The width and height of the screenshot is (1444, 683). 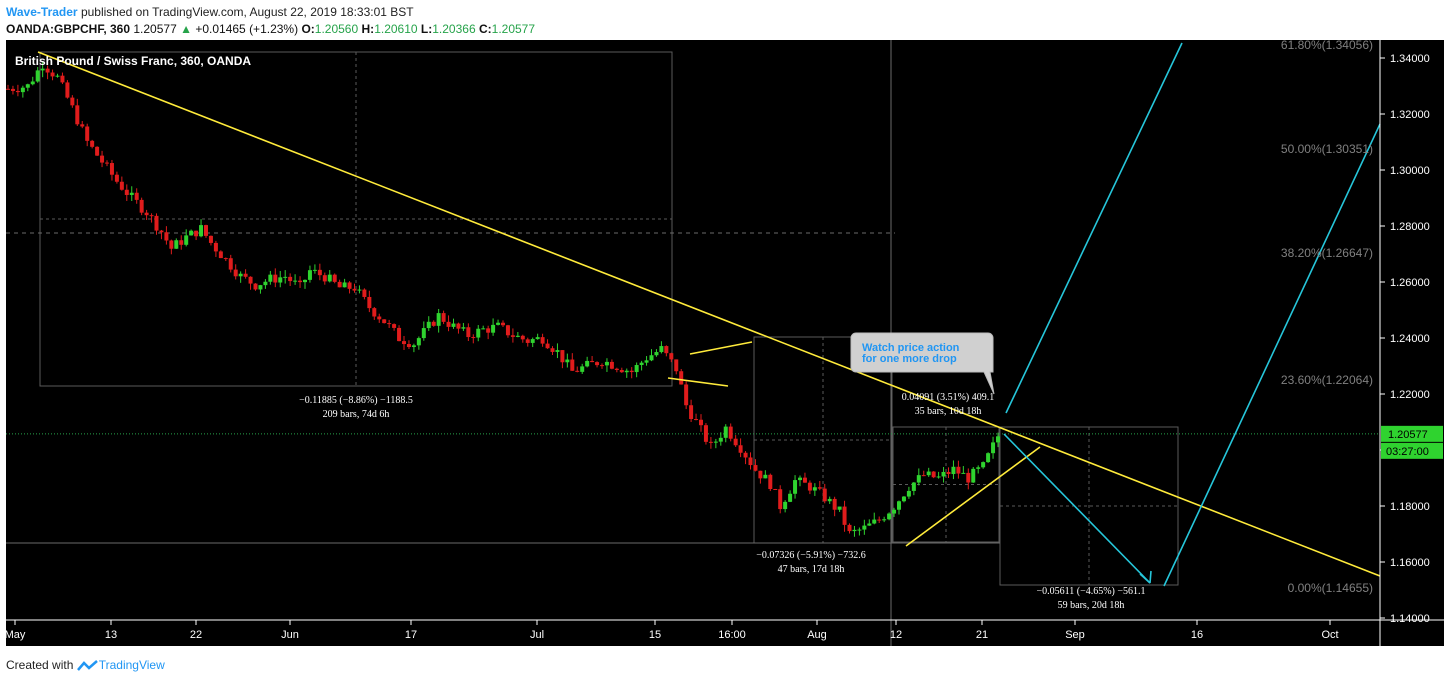 What do you see at coordinates (1327, 253) in the screenshot?
I see `fib-level-label: 38.20%(1.26647)` at bounding box center [1327, 253].